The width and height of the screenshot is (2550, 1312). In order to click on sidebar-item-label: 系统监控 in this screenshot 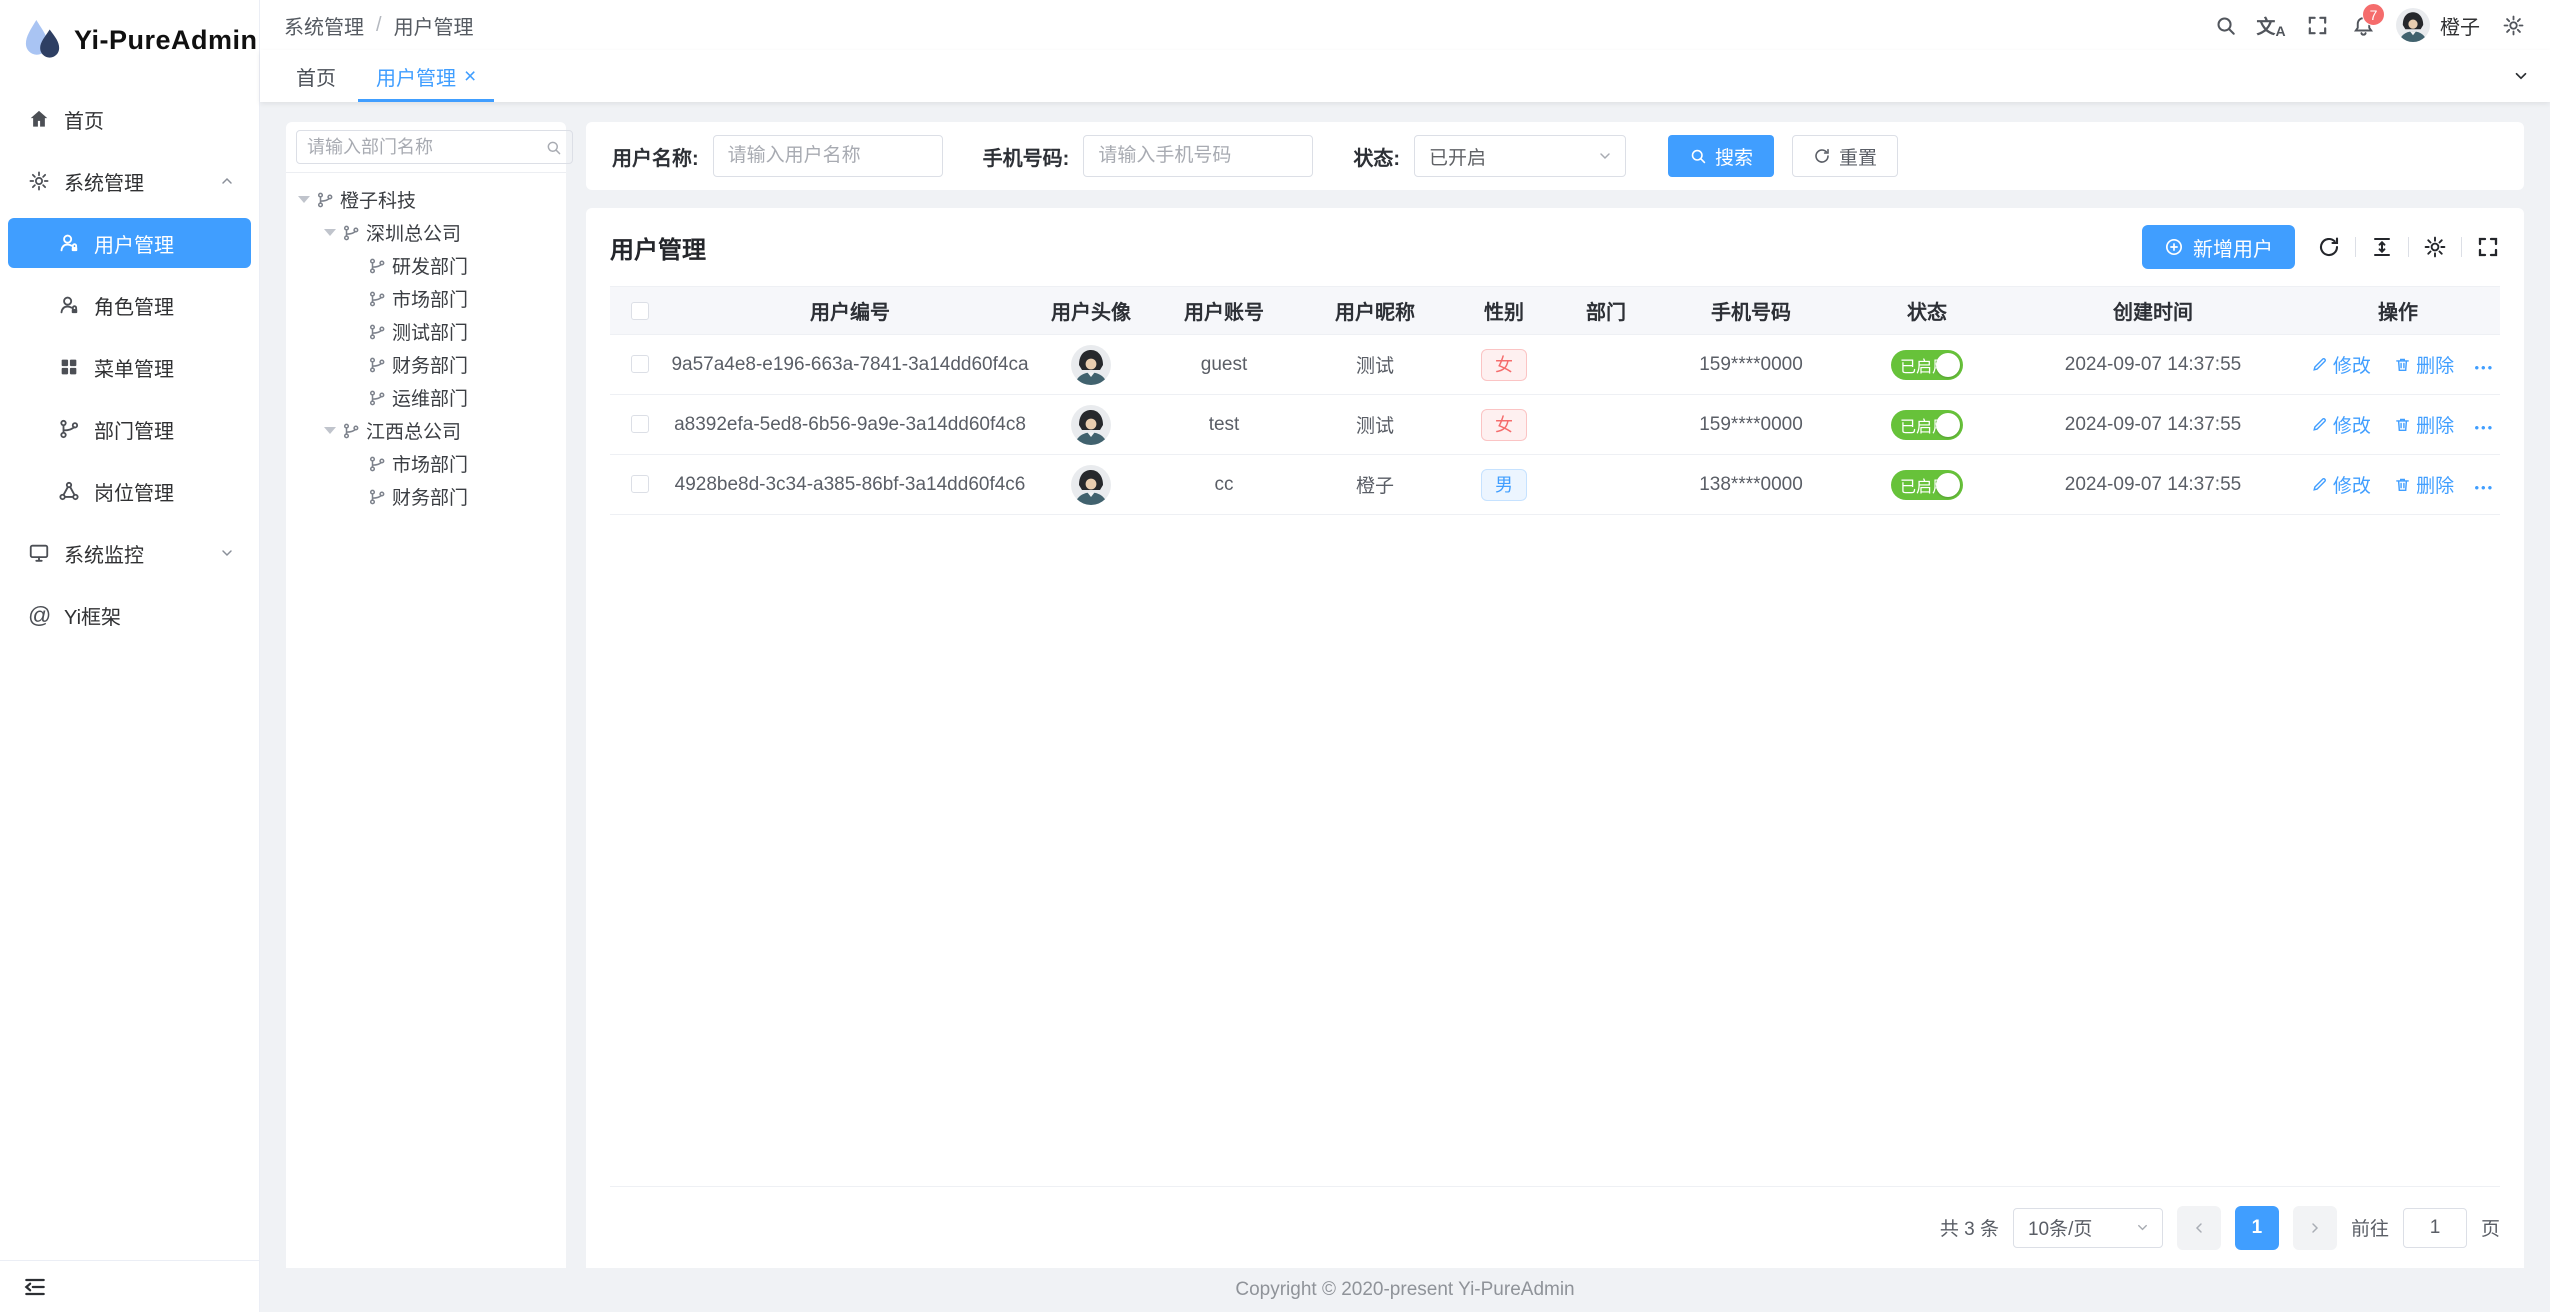, I will do `click(104, 555)`.